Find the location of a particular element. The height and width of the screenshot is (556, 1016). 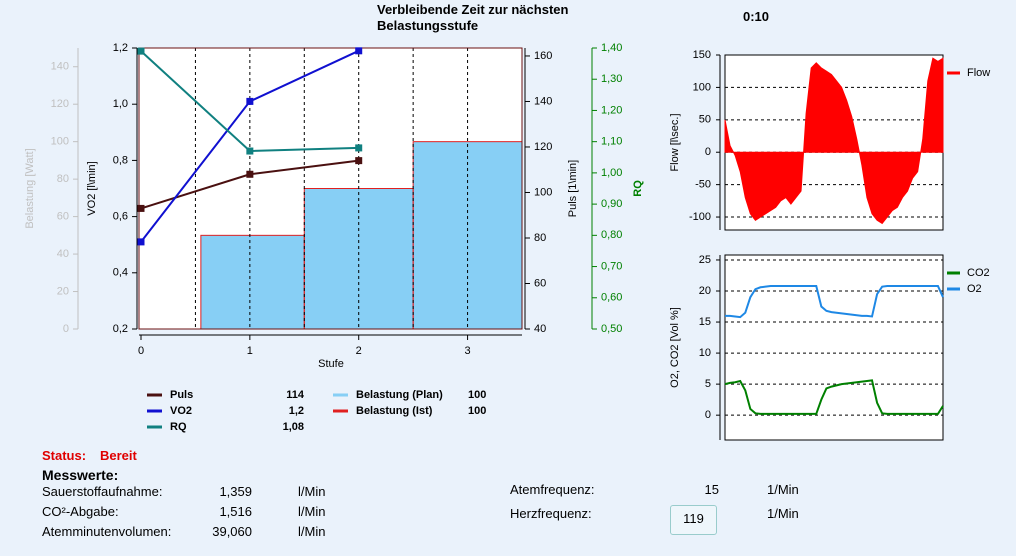

breathing-label: Herzfrequenz: is located at coordinates (551, 513).